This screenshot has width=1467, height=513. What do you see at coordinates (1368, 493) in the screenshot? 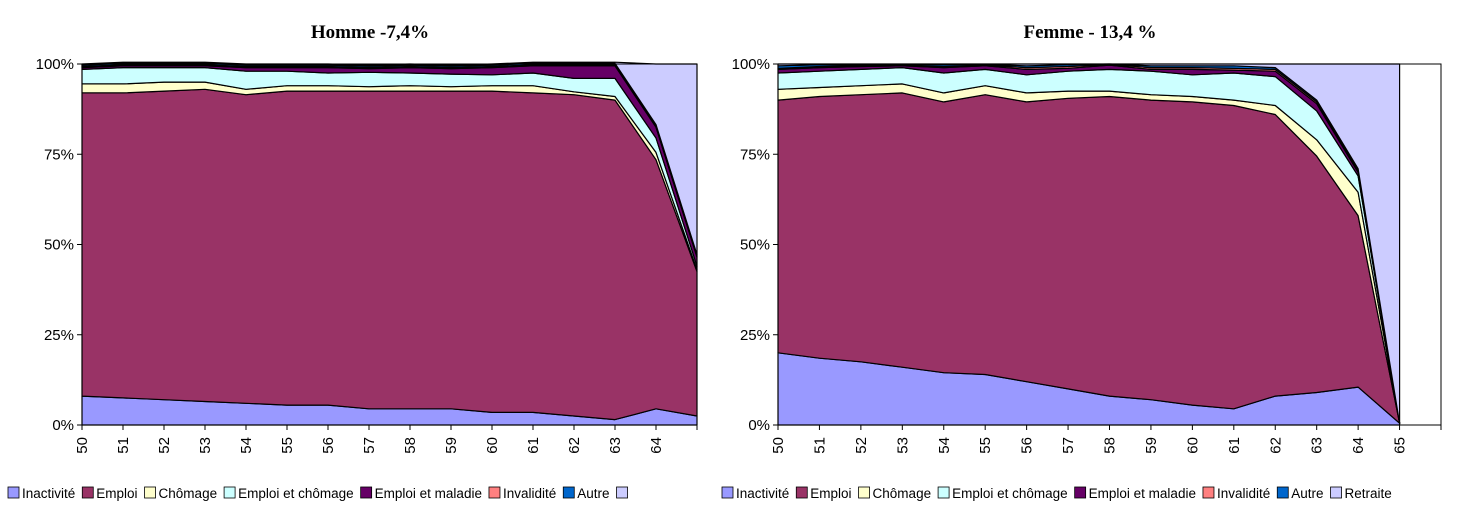
I see `legend-label: Retraite` at bounding box center [1368, 493].